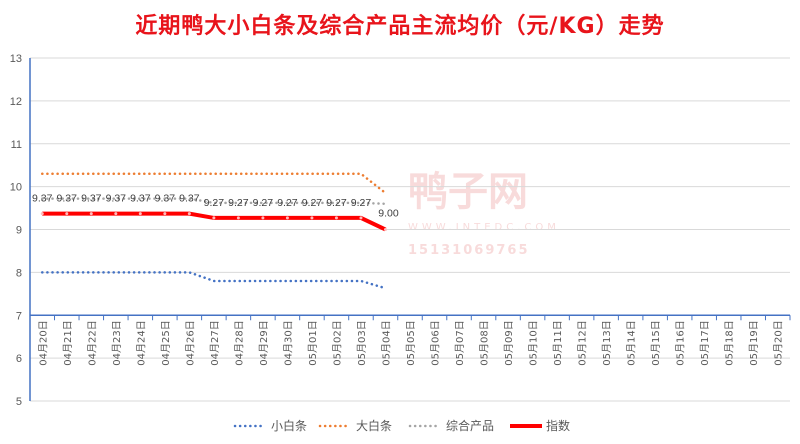 The height and width of the screenshot is (444, 800). I want to click on x-tick-label: 05月09日, so click(509, 342).